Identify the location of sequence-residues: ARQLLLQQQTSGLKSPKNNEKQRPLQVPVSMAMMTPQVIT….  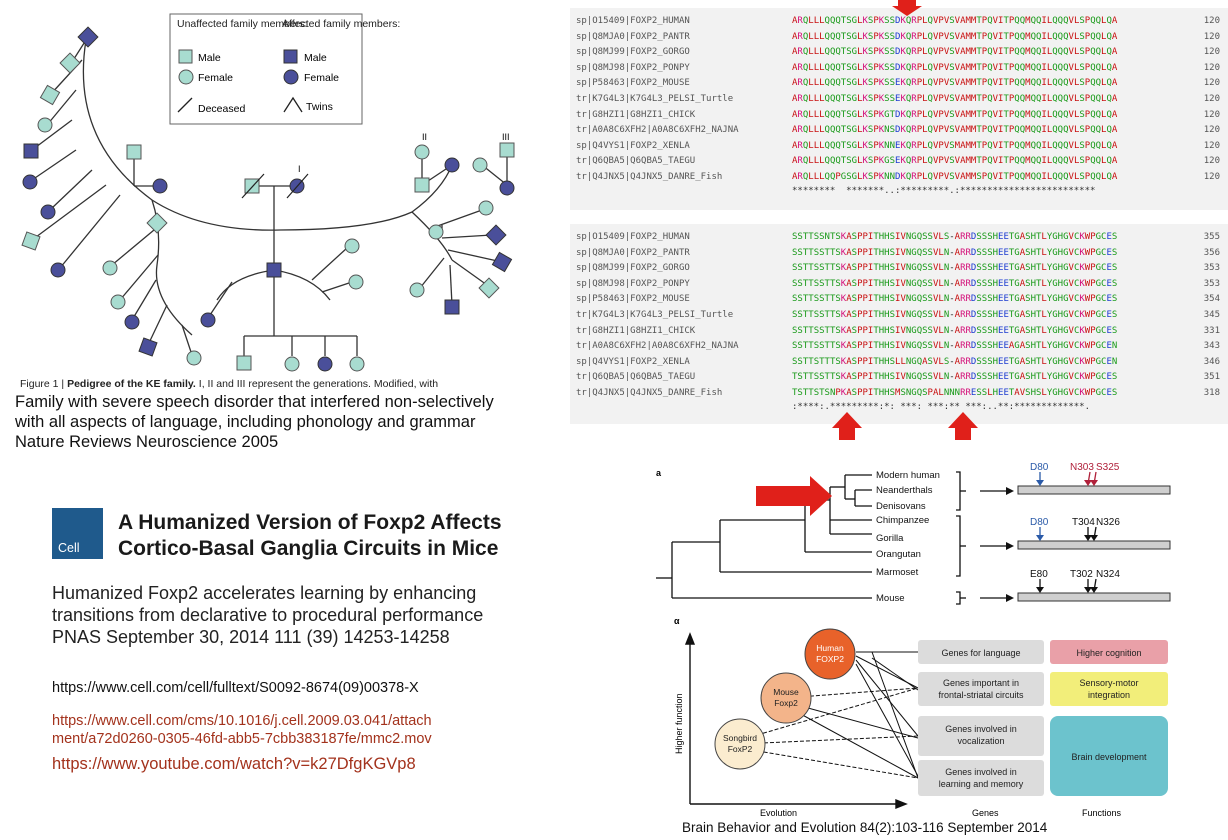
(955, 145).